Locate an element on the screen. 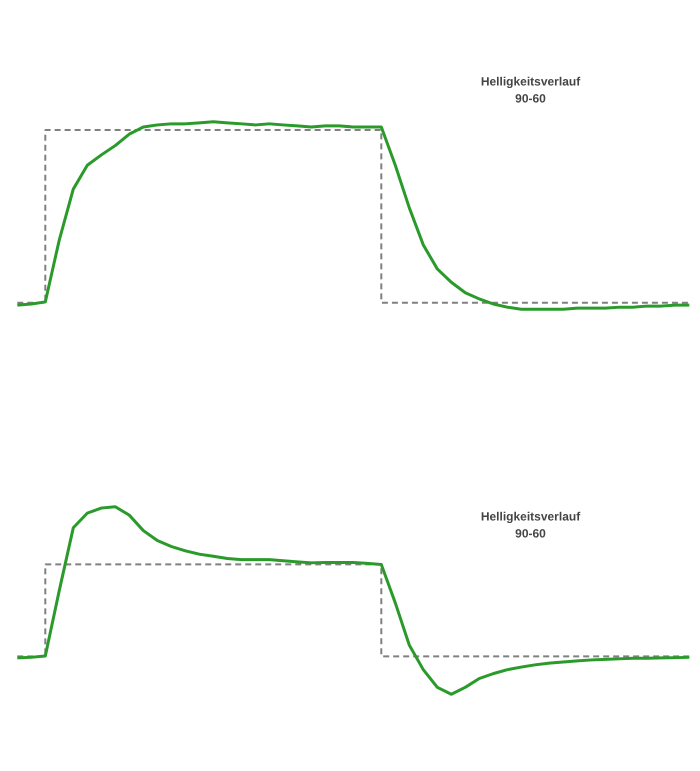 This screenshot has width=700, height=771. text: Helligkeitsverlauf 90-60 is located at coordinates (531, 90).